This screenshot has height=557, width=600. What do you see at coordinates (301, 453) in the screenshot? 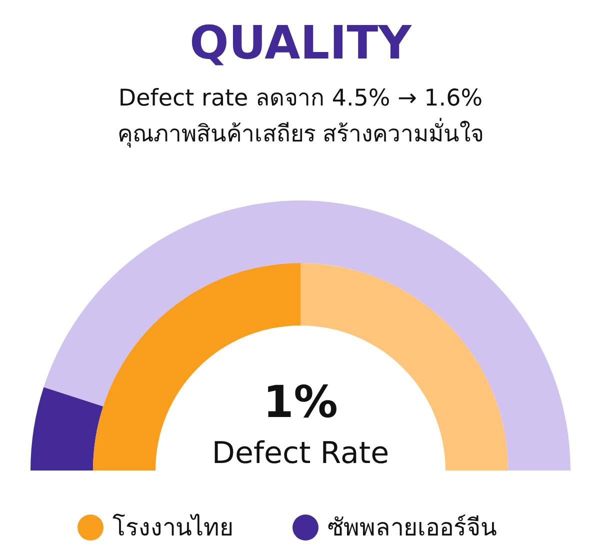
I see `text: Defect Rate` at bounding box center [301, 453].